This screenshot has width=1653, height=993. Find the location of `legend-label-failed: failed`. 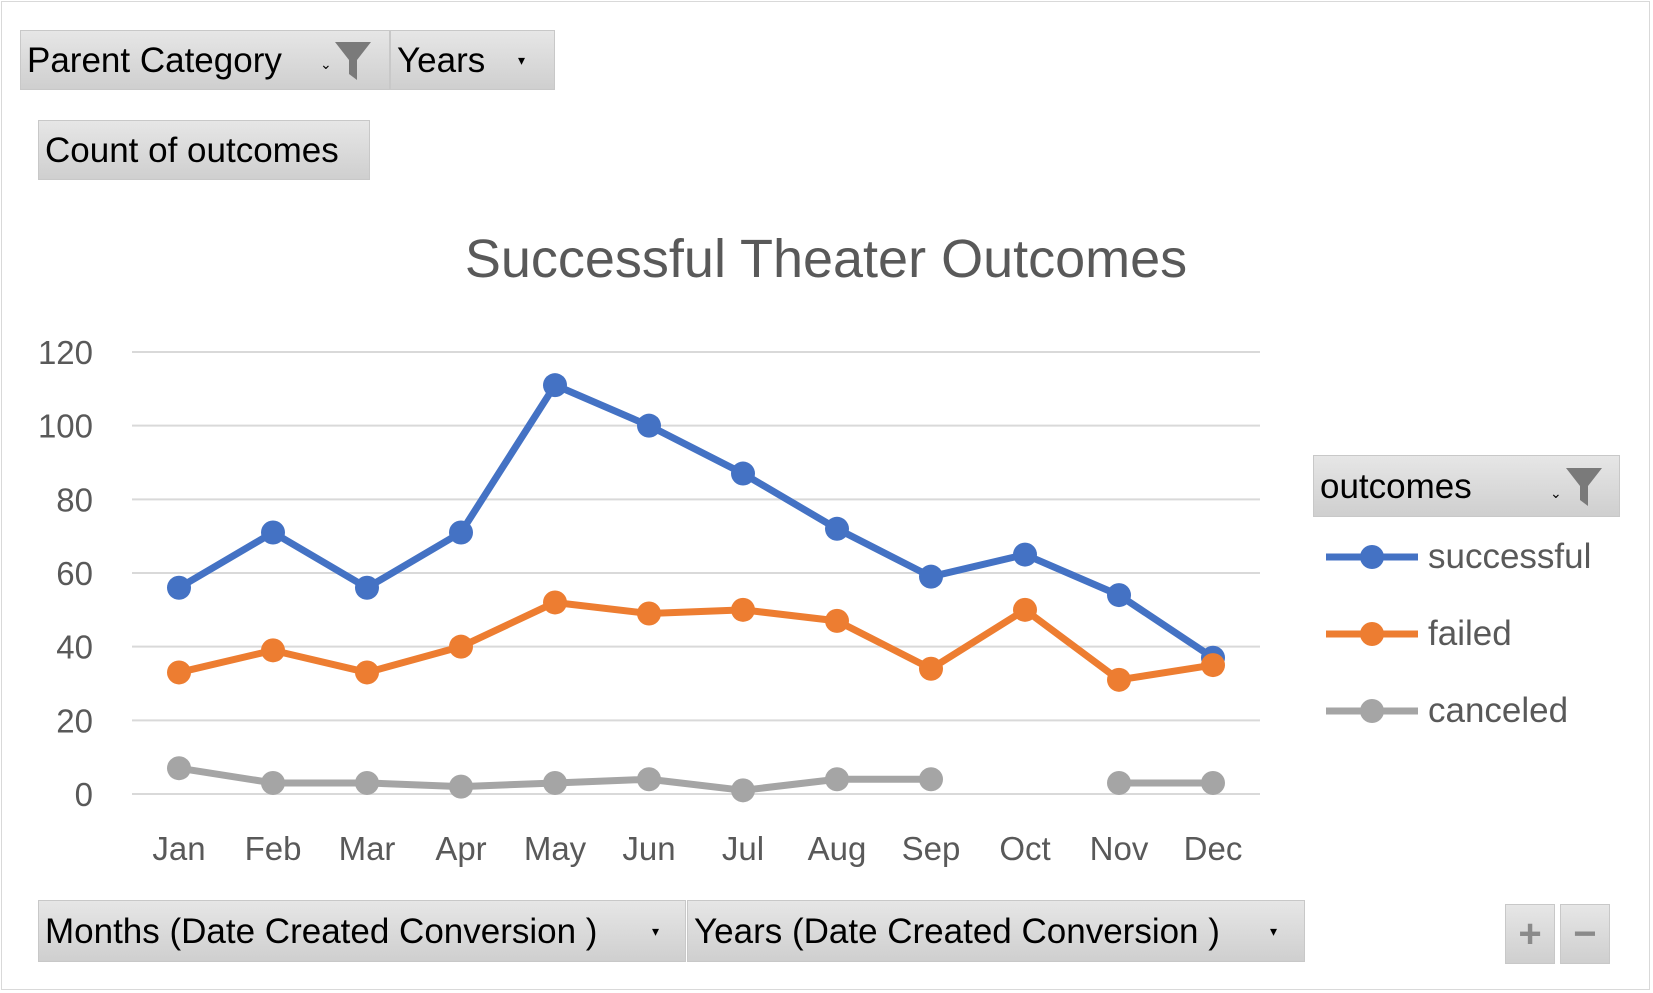

legend-label-failed: failed is located at coordinates (1470, 633).